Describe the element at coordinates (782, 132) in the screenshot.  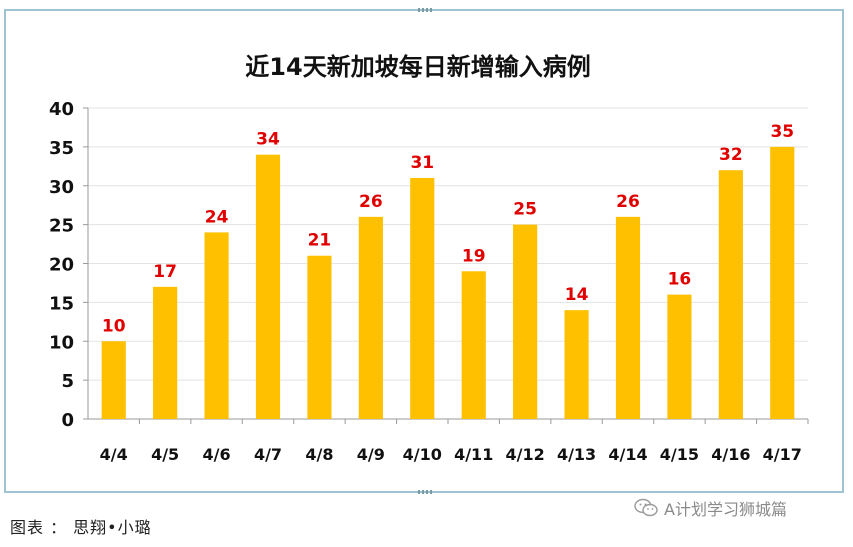
I see `data-label: 35` at that location.